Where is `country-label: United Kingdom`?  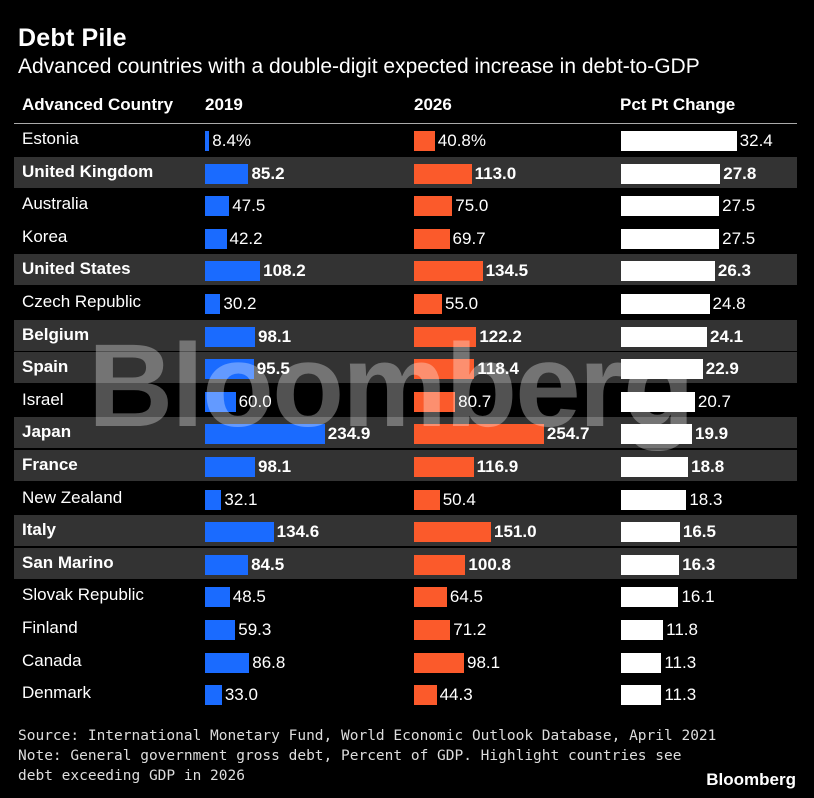
country-label: United Kingdom is located at coordinates (88, 171).